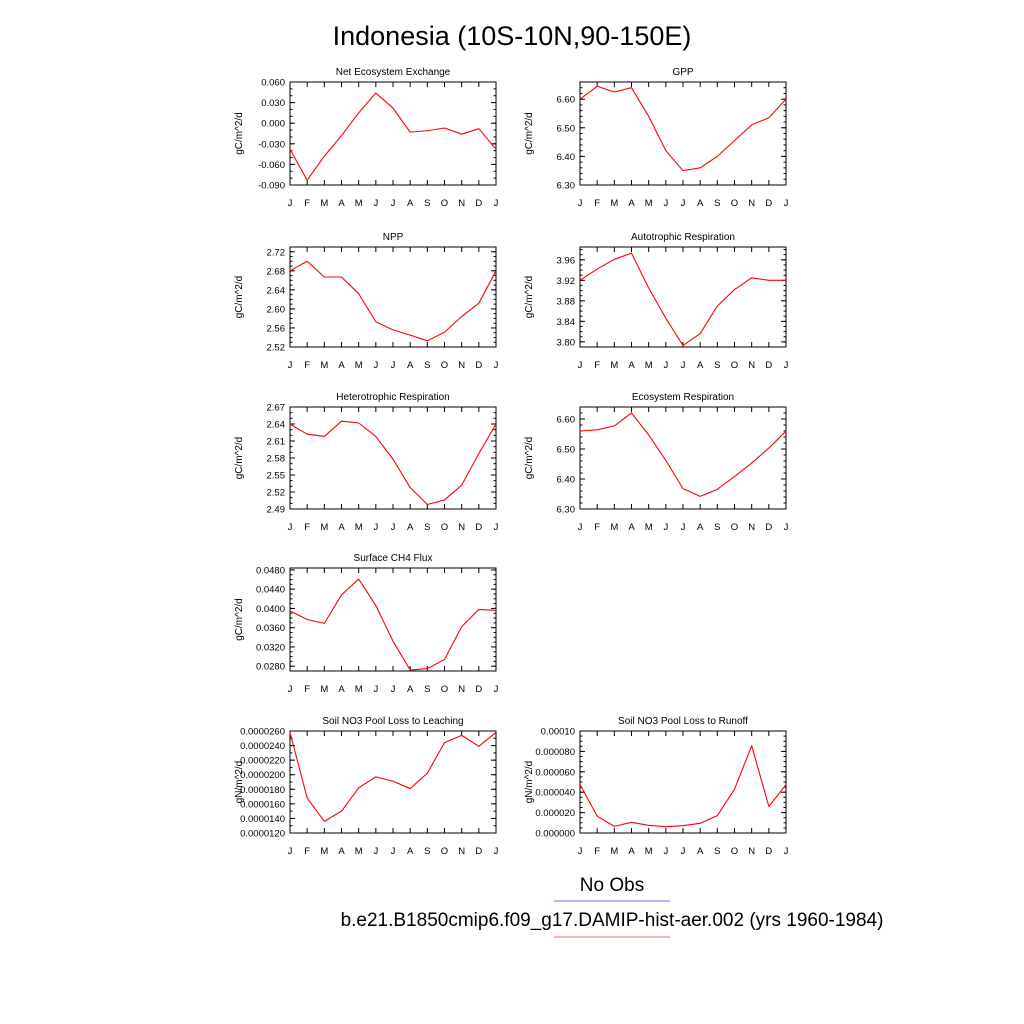  I want to click on y-tick-label: 0.0440, so click(270, 590).